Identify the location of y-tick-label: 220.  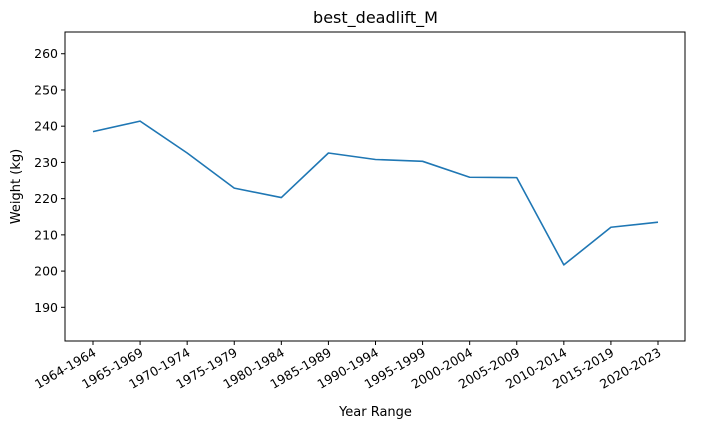
(46, 198).